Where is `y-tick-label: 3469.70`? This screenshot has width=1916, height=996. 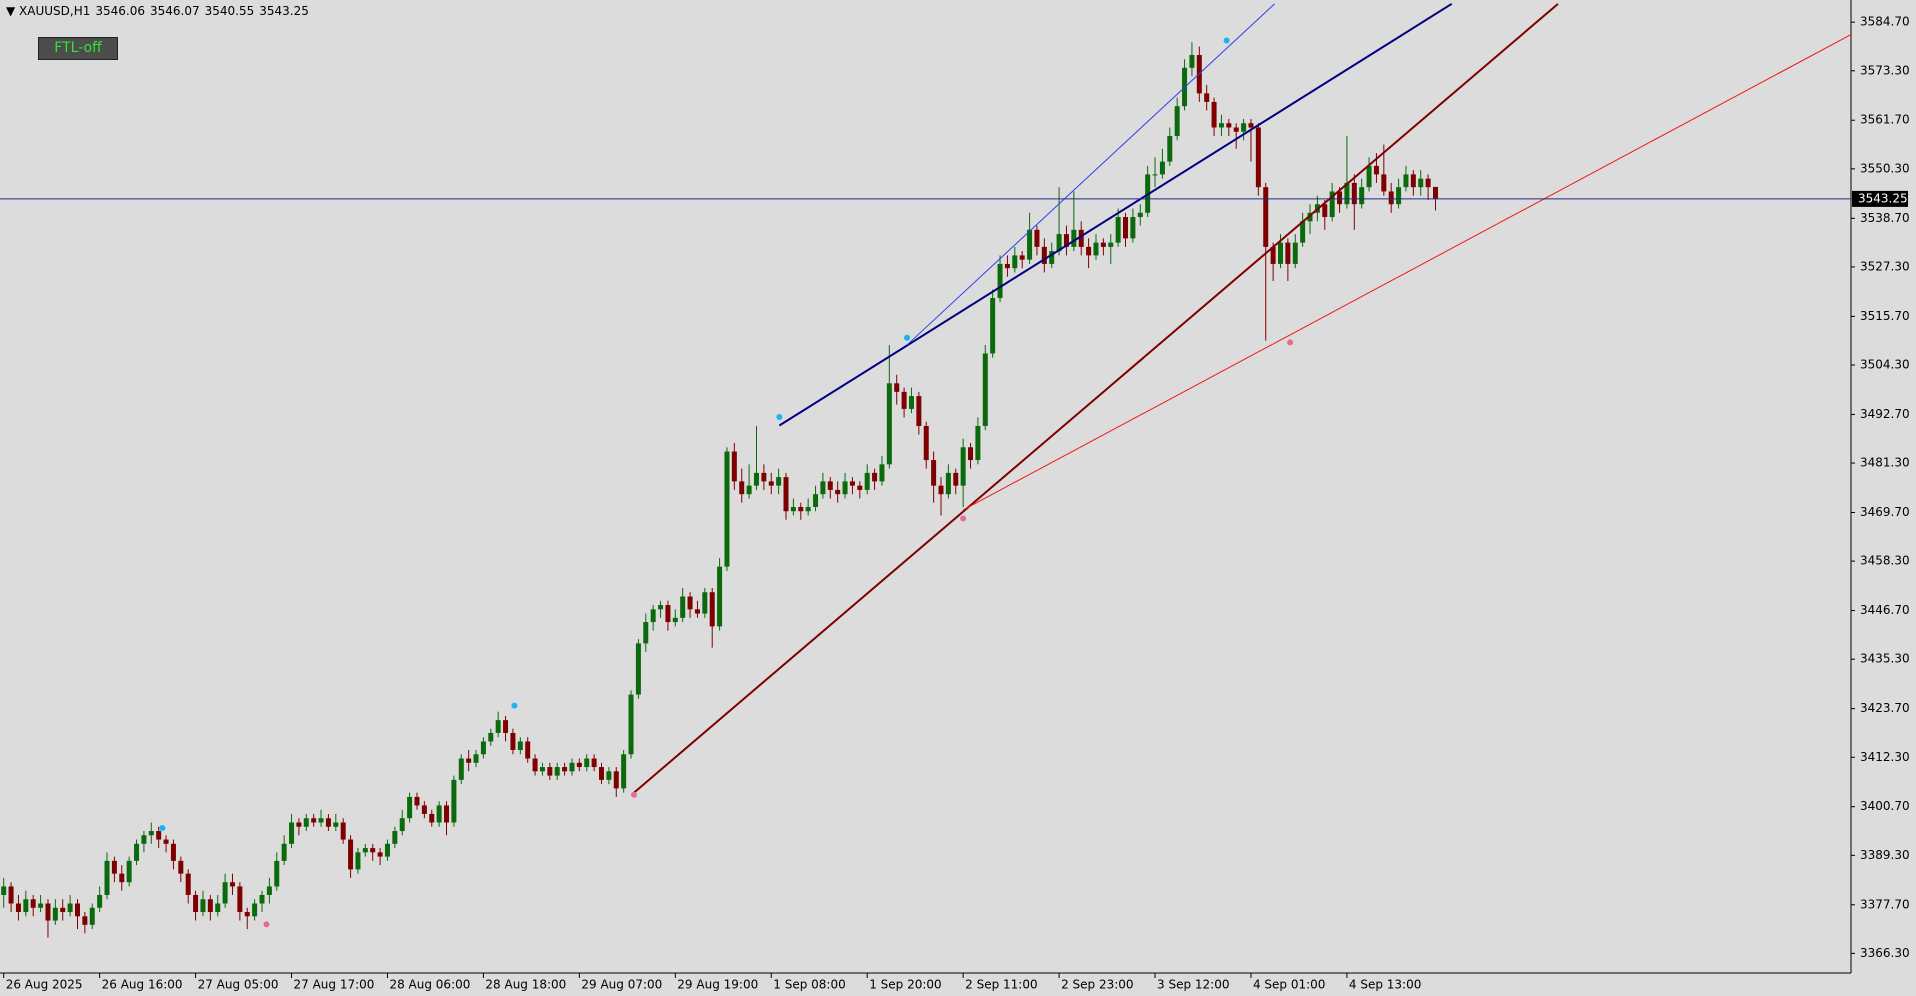
y-tick-label: 3469.70 is located at coordinates (1885, 512).